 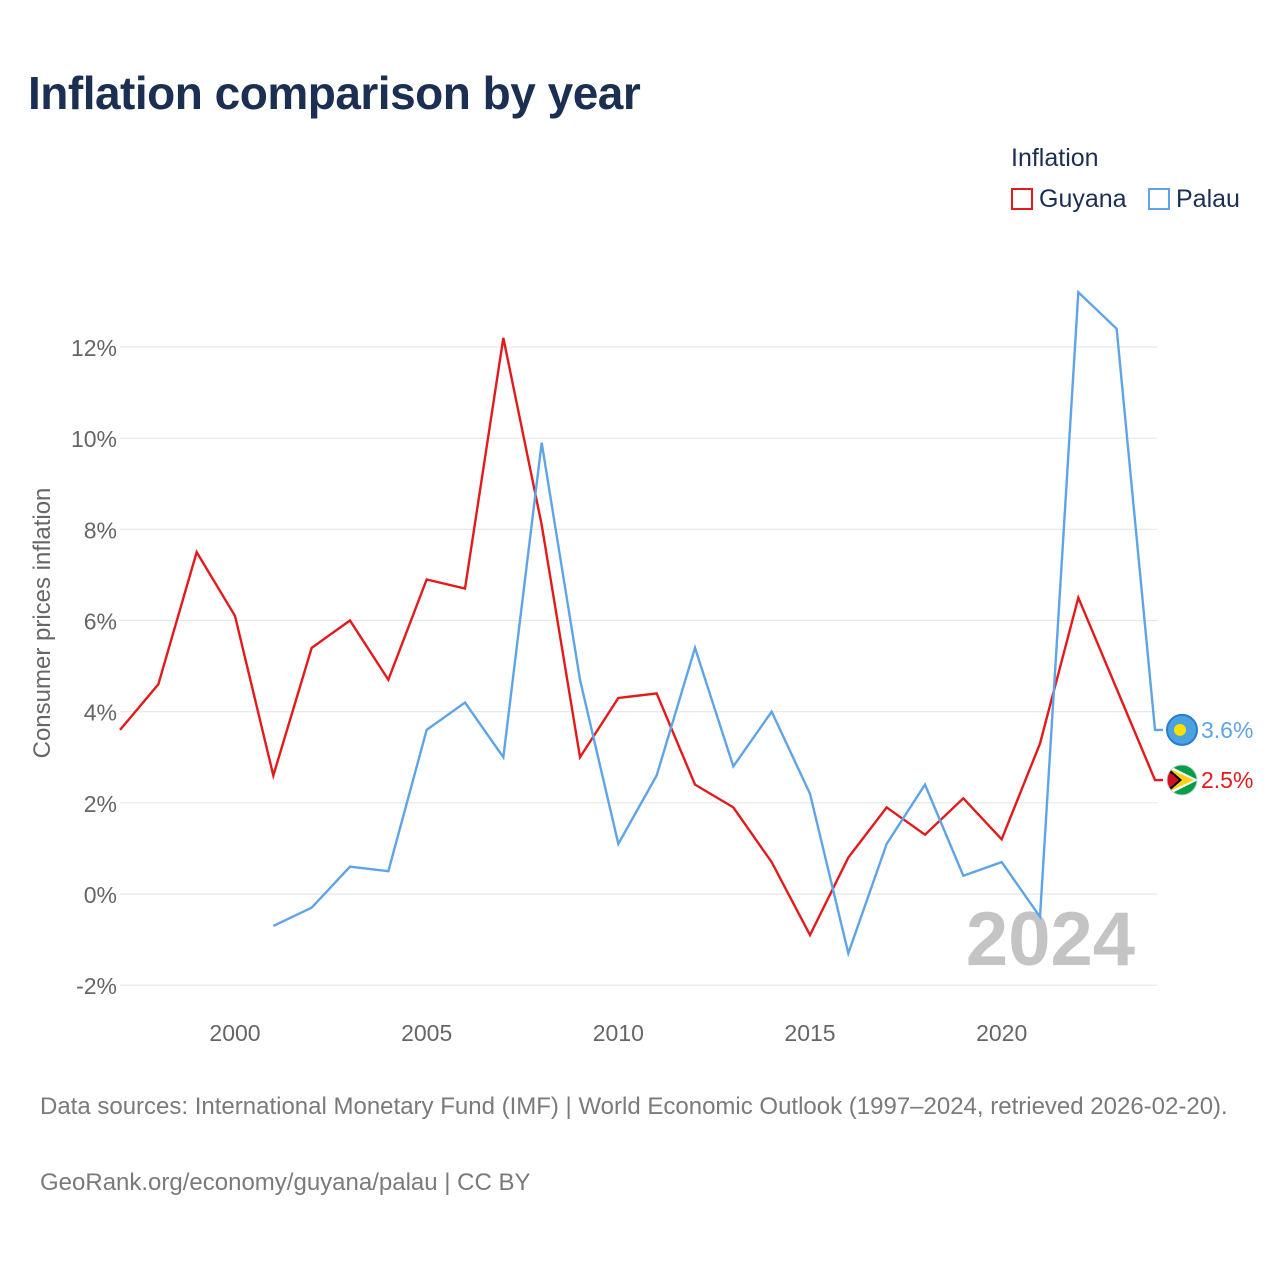 I want to click on x-tick-label: 2005, so click(x=426, y=1033).